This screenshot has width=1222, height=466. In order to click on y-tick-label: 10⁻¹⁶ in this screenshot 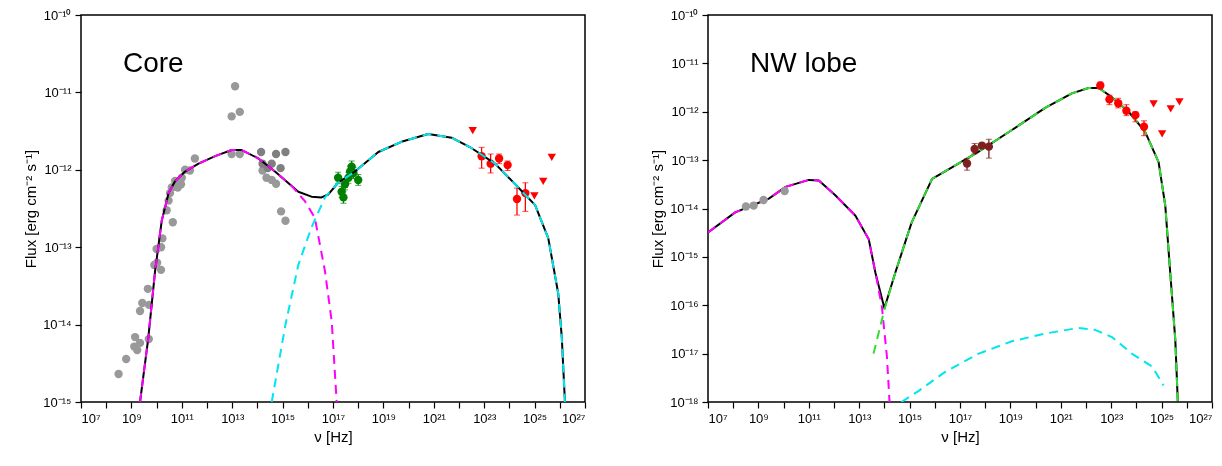, I will do `click(684, 305)`.